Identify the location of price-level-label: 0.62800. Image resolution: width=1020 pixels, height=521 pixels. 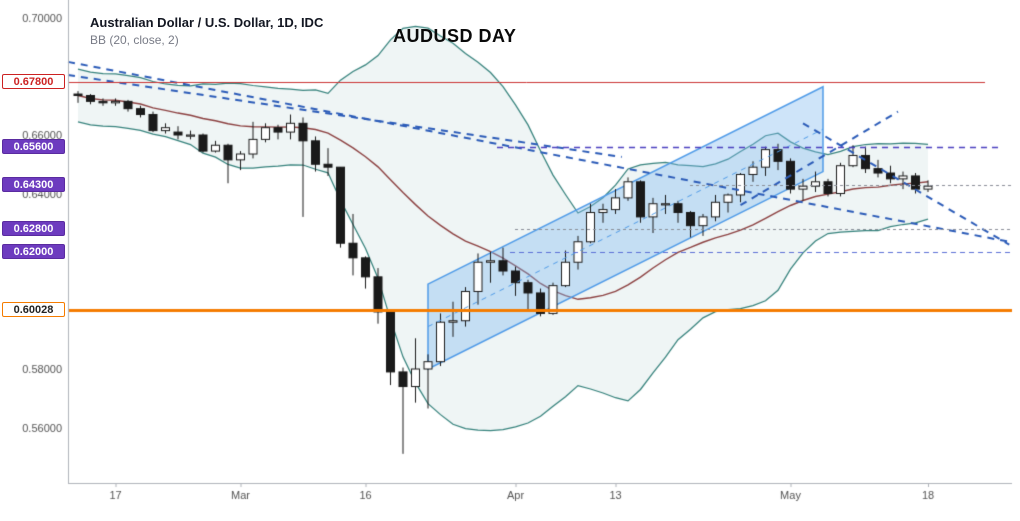
(33, 228).